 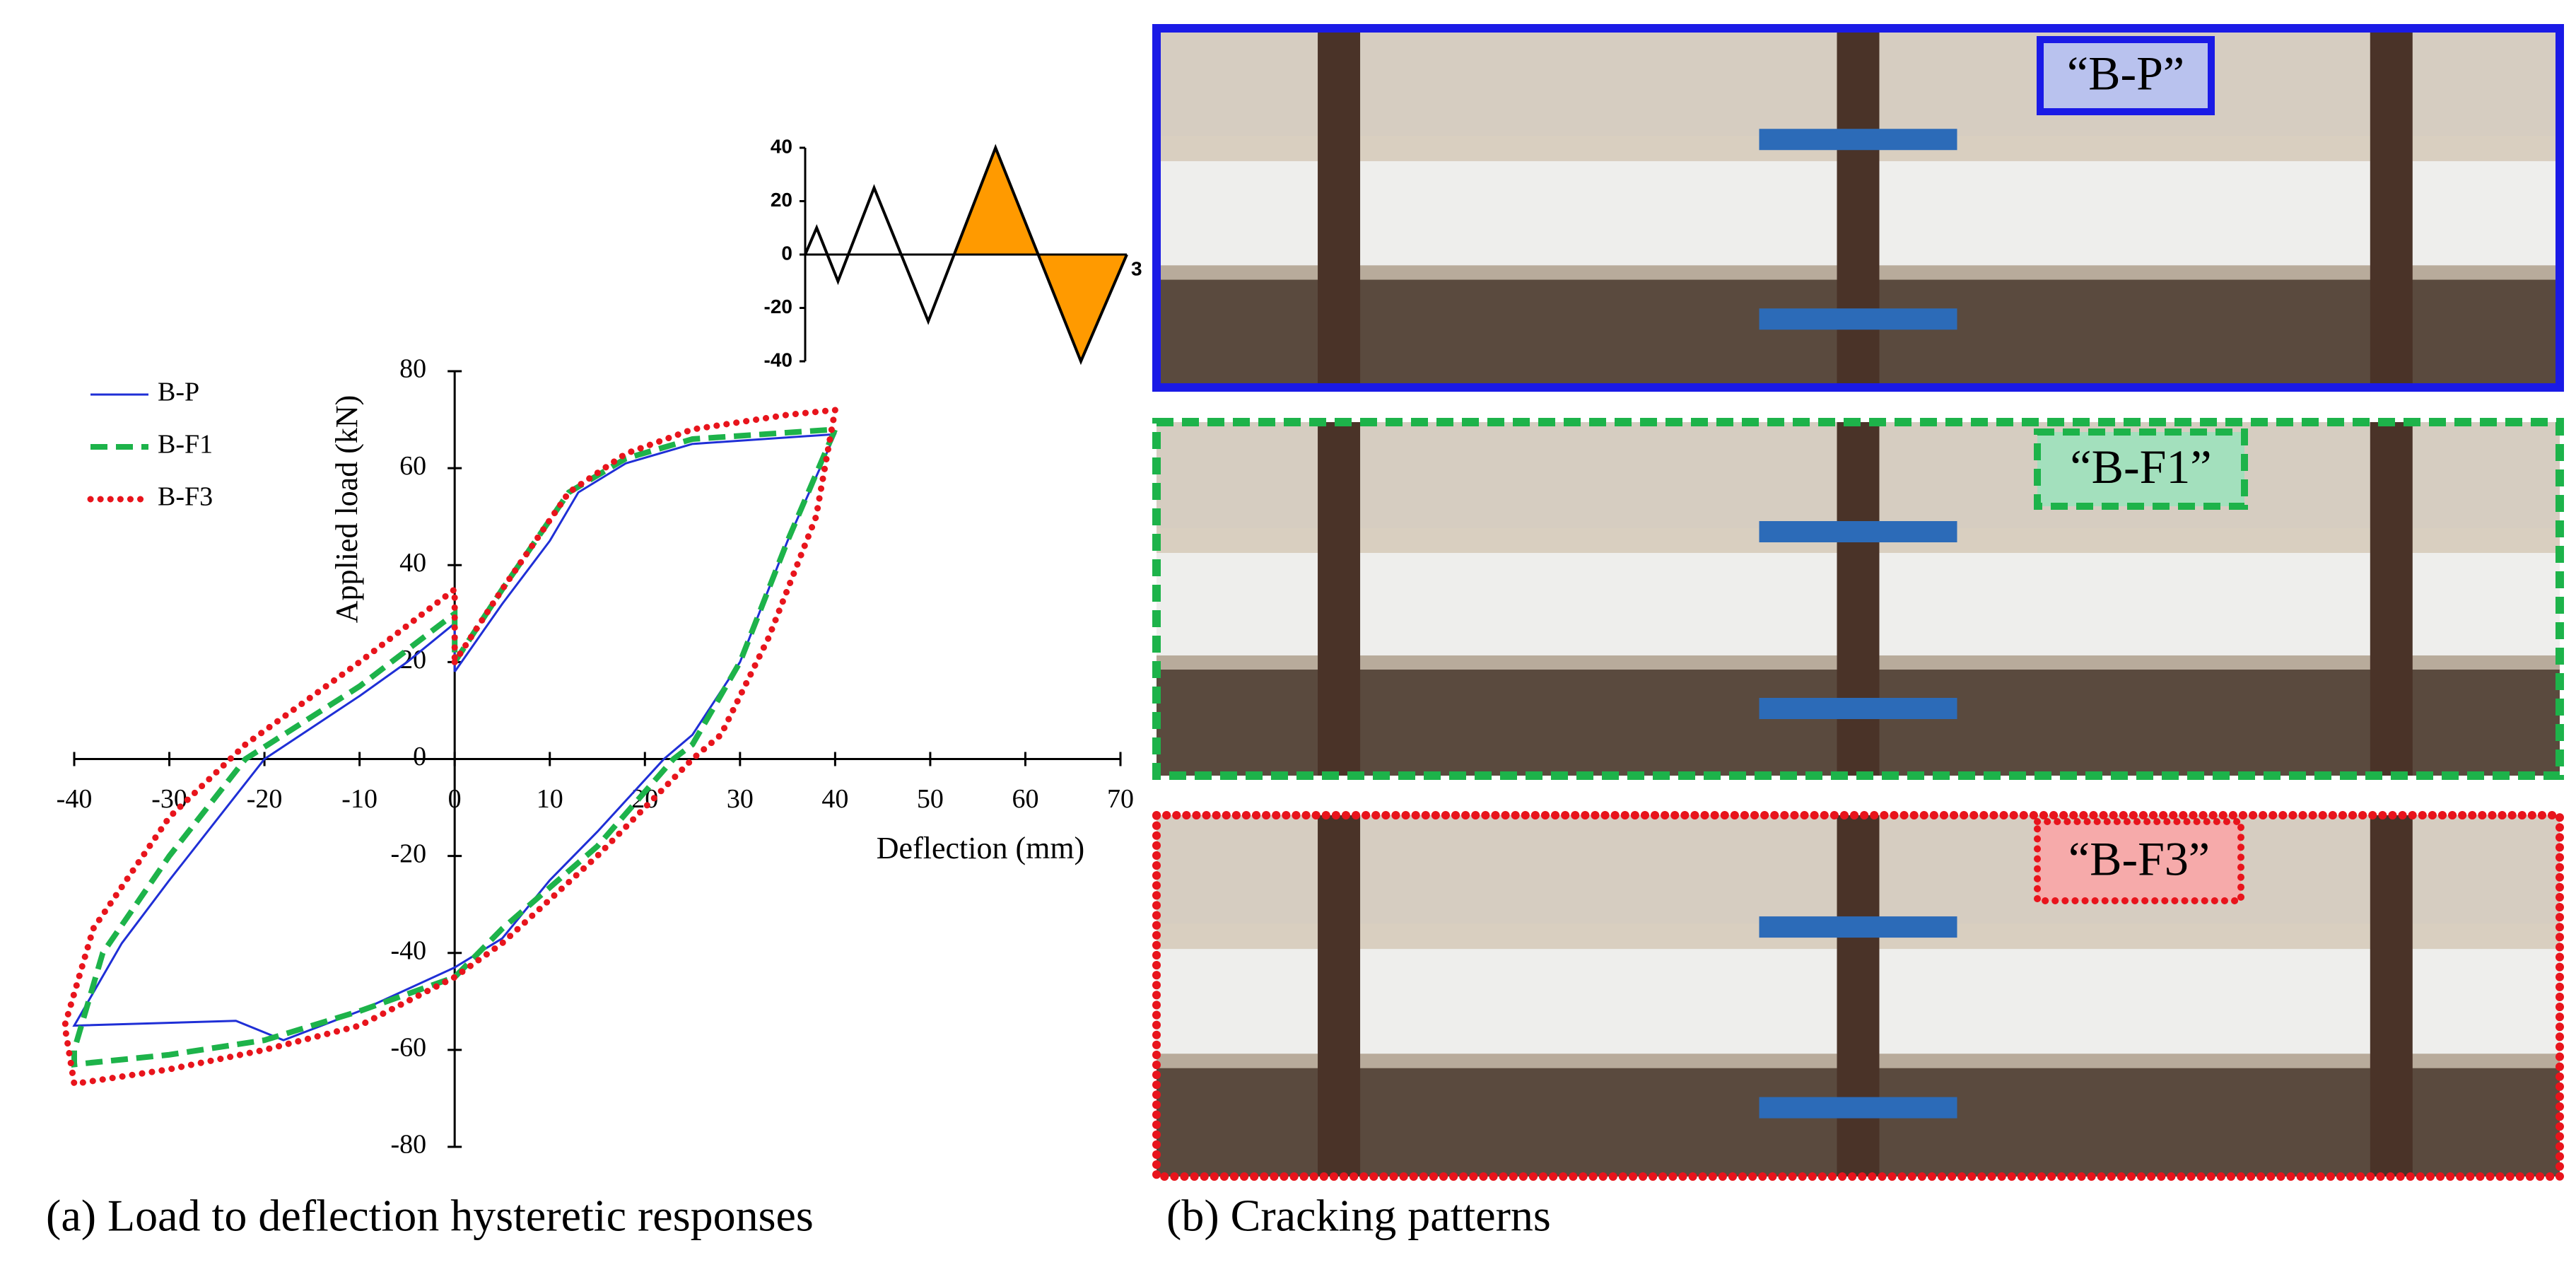 I want to click on x-tick-label: -20, so click(x=265, y=799).